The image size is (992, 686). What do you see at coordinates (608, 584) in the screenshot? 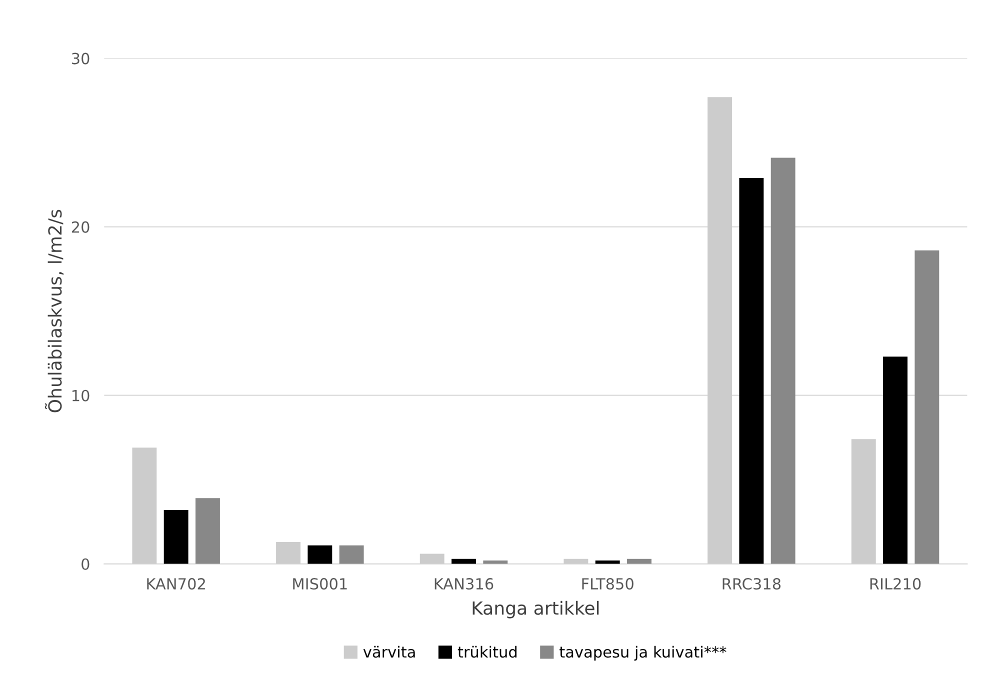
I see `x-tick-label: FLT850` at bounding box center [608, 584].